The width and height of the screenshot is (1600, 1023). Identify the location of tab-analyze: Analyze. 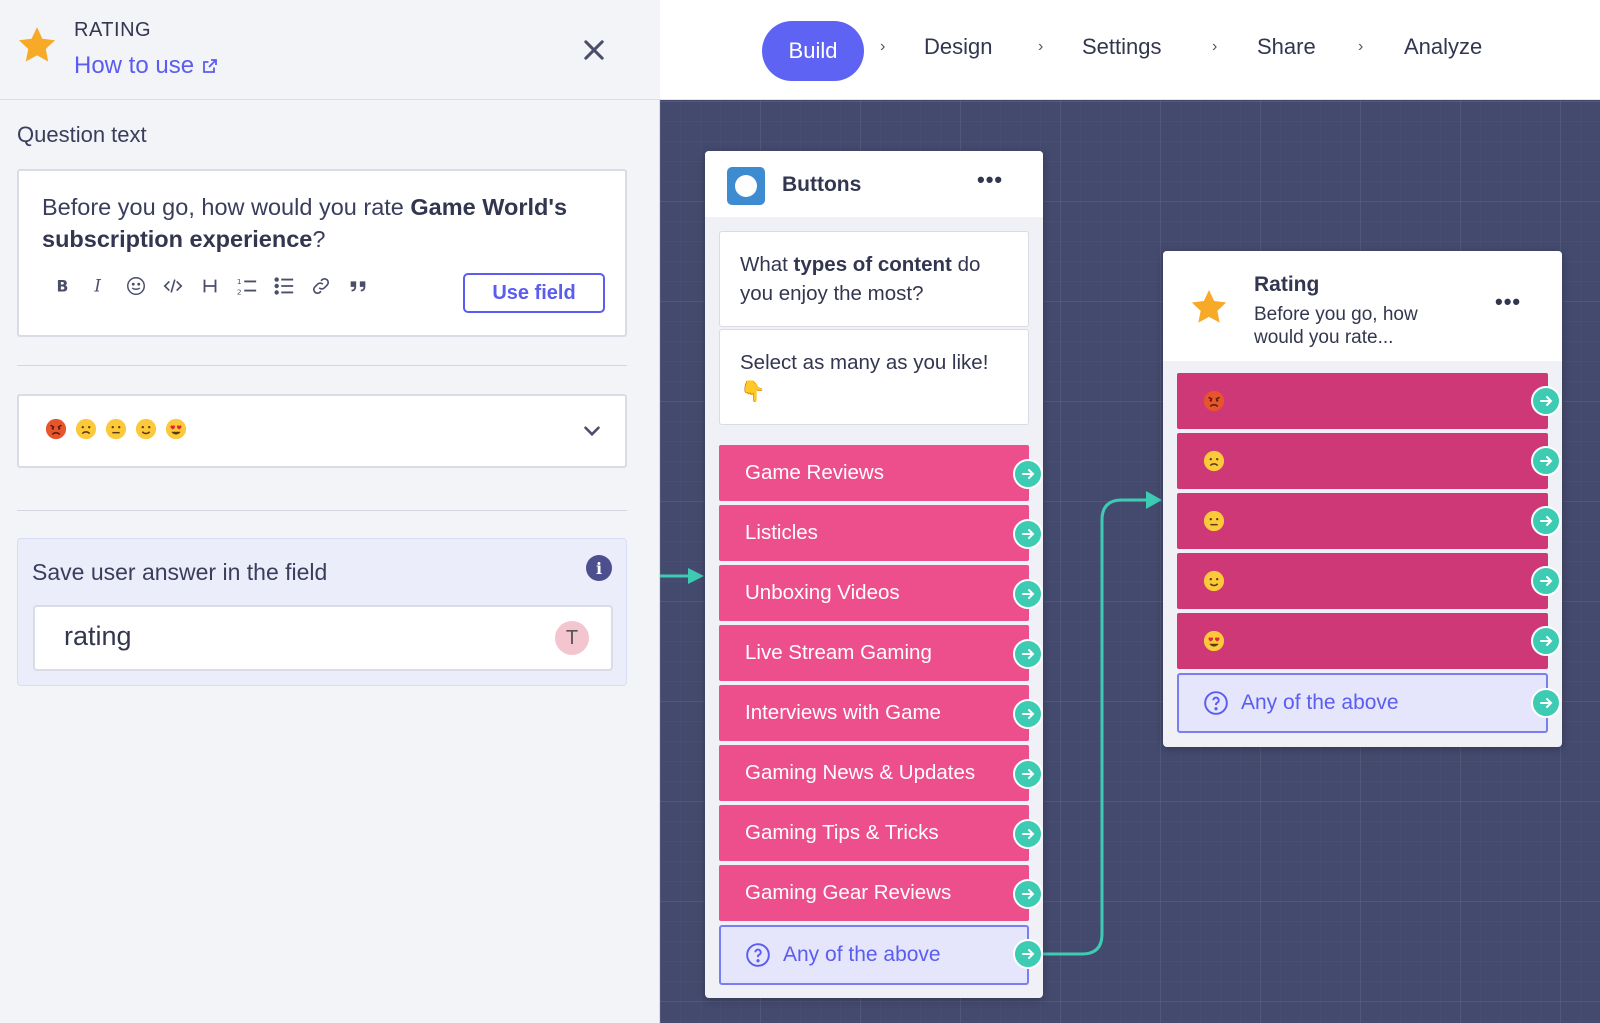
(1443, 46).